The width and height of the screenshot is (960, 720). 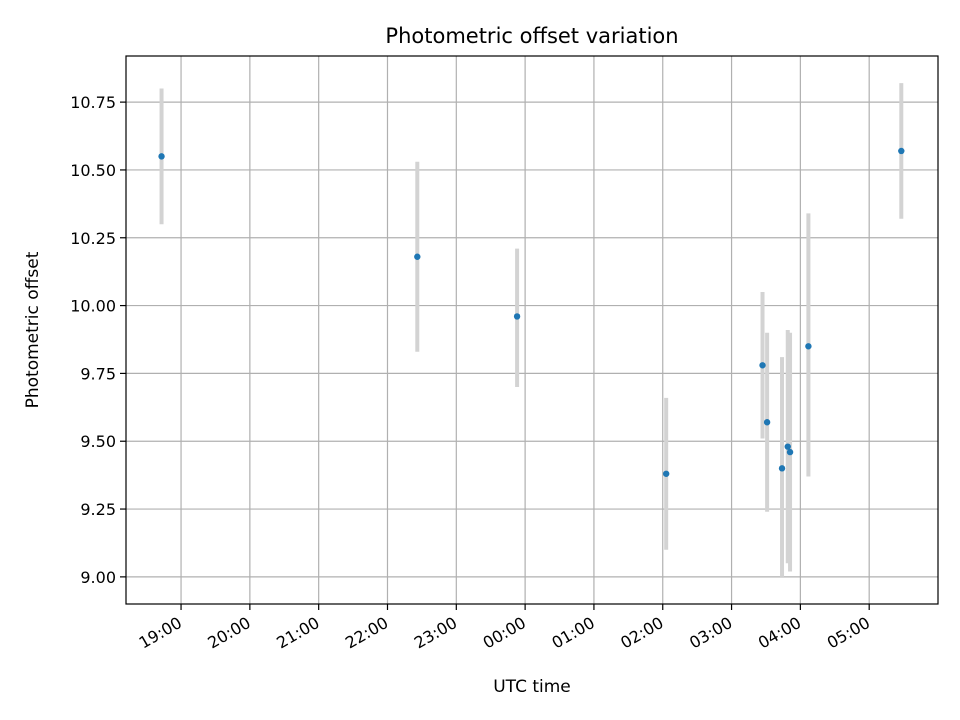 I want to click on x-tick-label: 03:00, so click(x=710, y=633).